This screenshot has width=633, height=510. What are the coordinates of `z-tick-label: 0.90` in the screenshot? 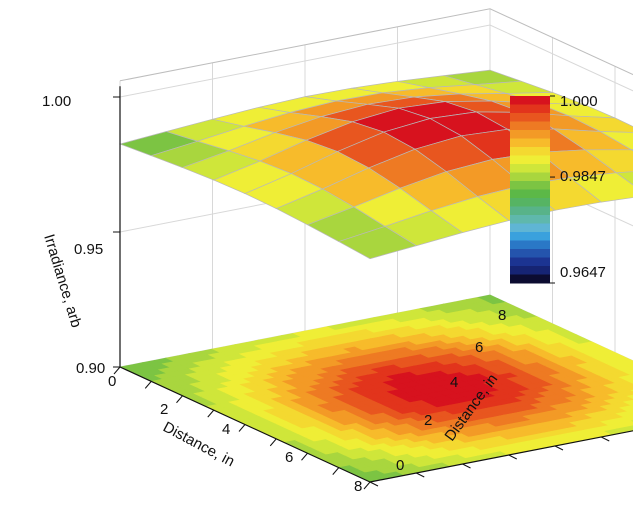 It's located at (90, 368).